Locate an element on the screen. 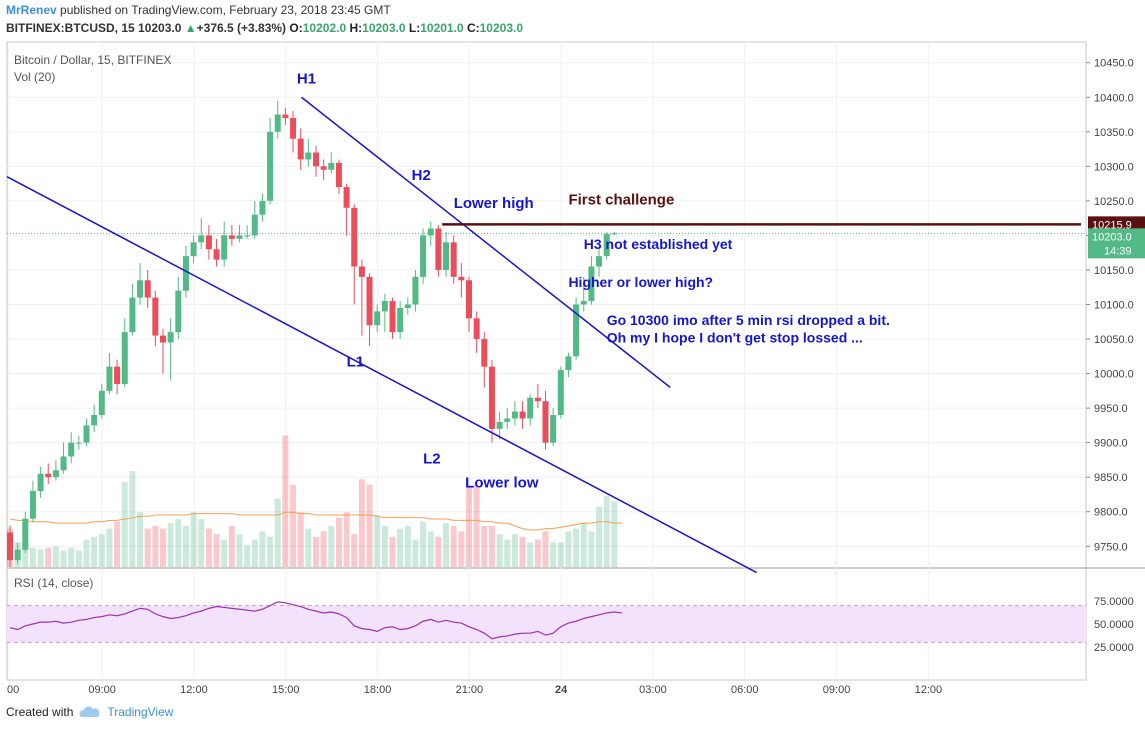 This screenshot has height=731, width=1145. high-label: H: is located at coordinates (356, 28).